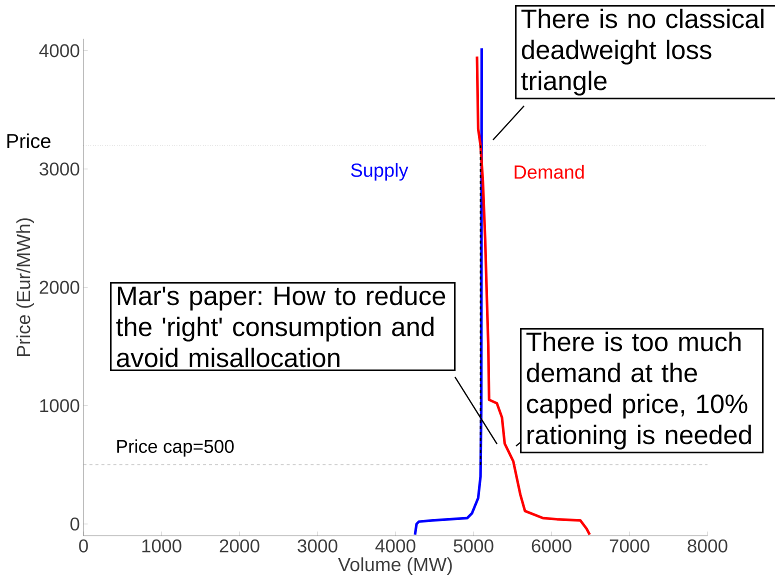 Image resolution: width=775 pixels, height=584 pixels. Describe the element at coordinates (162, 545) in the screenshot. I see `x-tick-label: 1000` at that location.